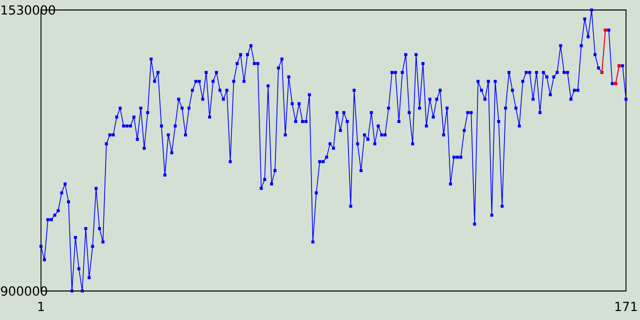 The image size is (640, 320). What do you see at coordinates (24, 291) in the screenshot?
I see `y-tick-label: 900000` at bounding box center [24, 291].